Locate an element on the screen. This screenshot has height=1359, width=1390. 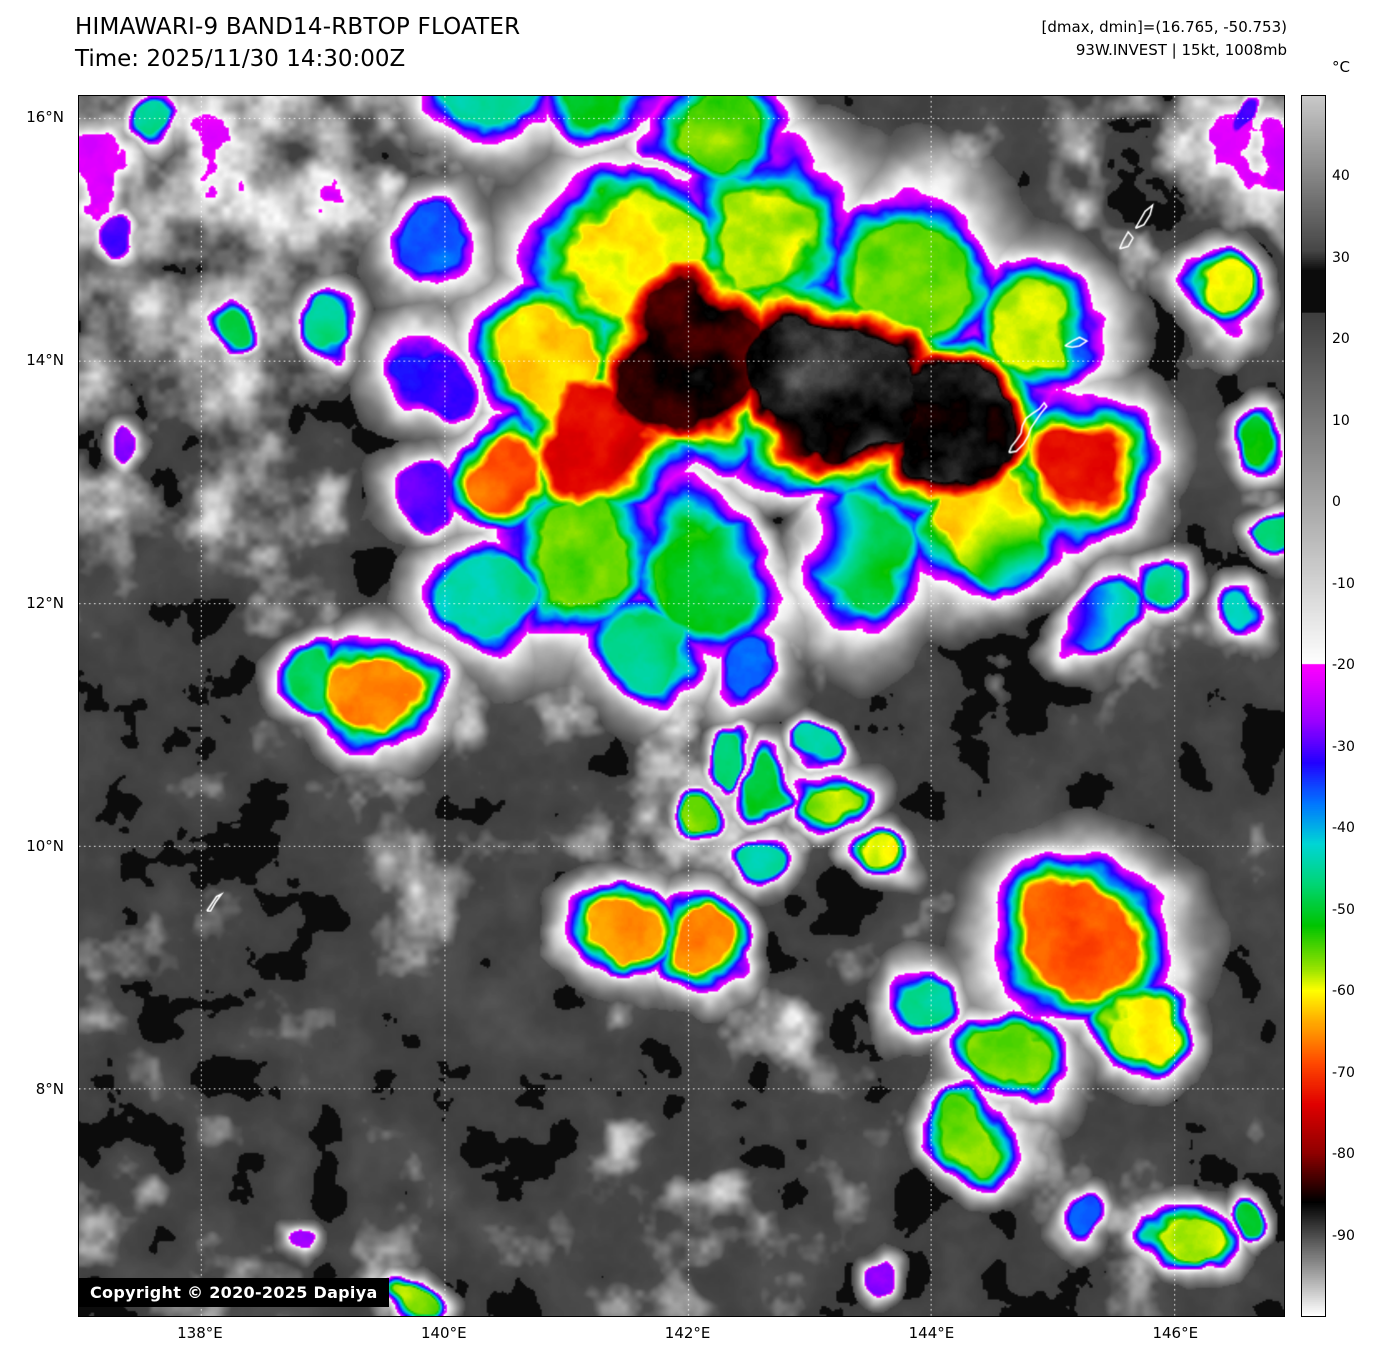
lon-tick-label: 138°E is located at coordinates (200, 1333).